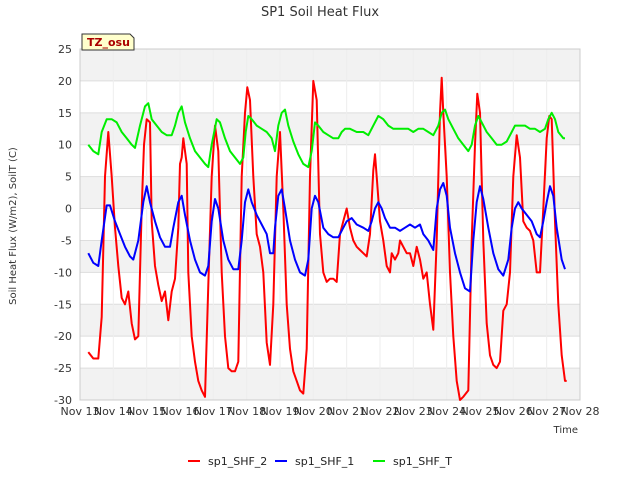  Describe the element at coordinates (66, 240) in the screenshot. I see `y-tick-label: -5` at that location.